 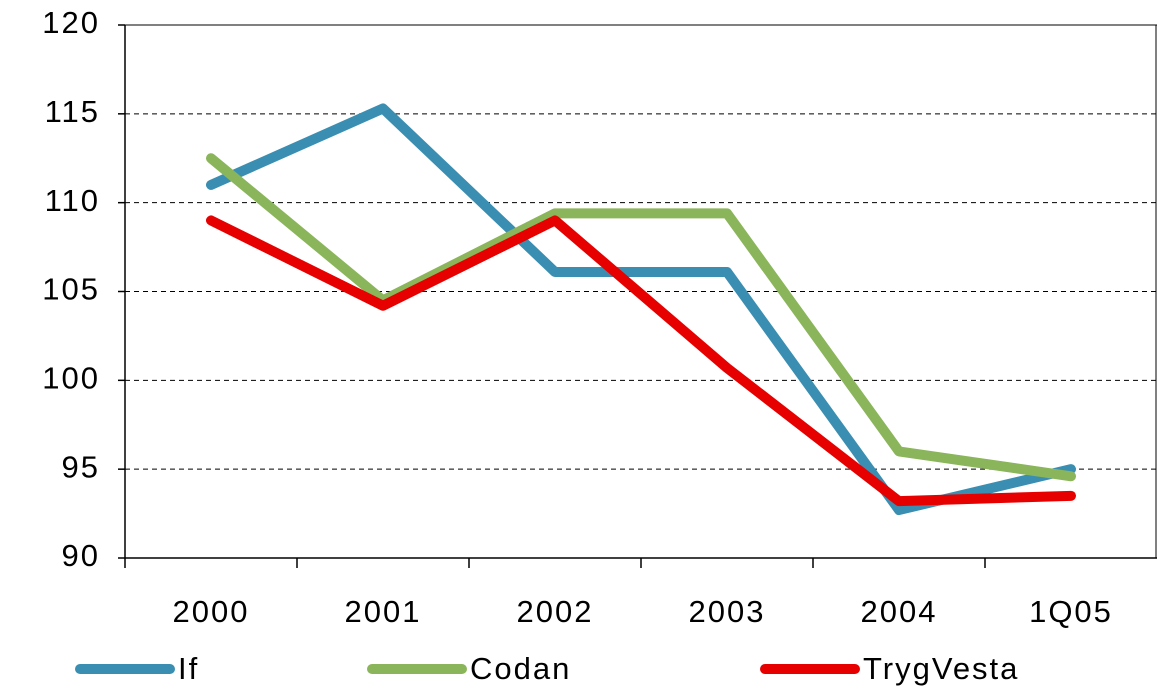 I want to click on x-tick-label: 2001, so click(x=383, y=611).